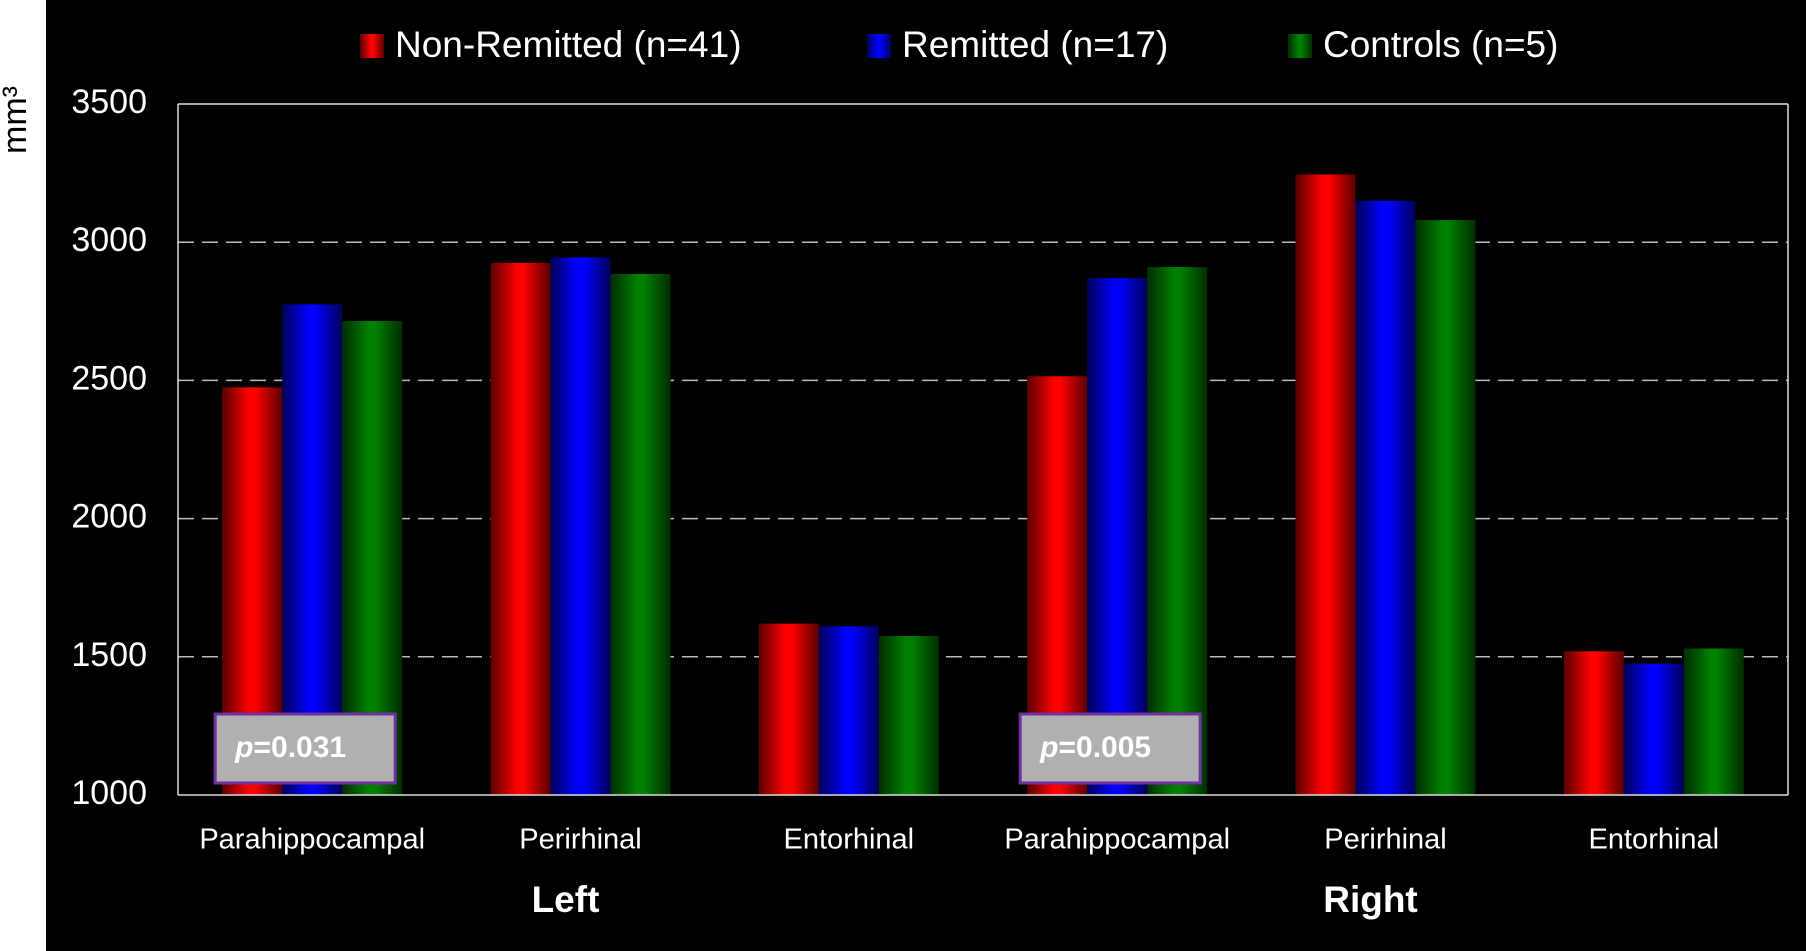 This screenshot has width=1806, height=951. What do you see at coordinates (109, 378) in the screenshot?
I see `y-tick-label: 2500` at bounding box center [109, 378].